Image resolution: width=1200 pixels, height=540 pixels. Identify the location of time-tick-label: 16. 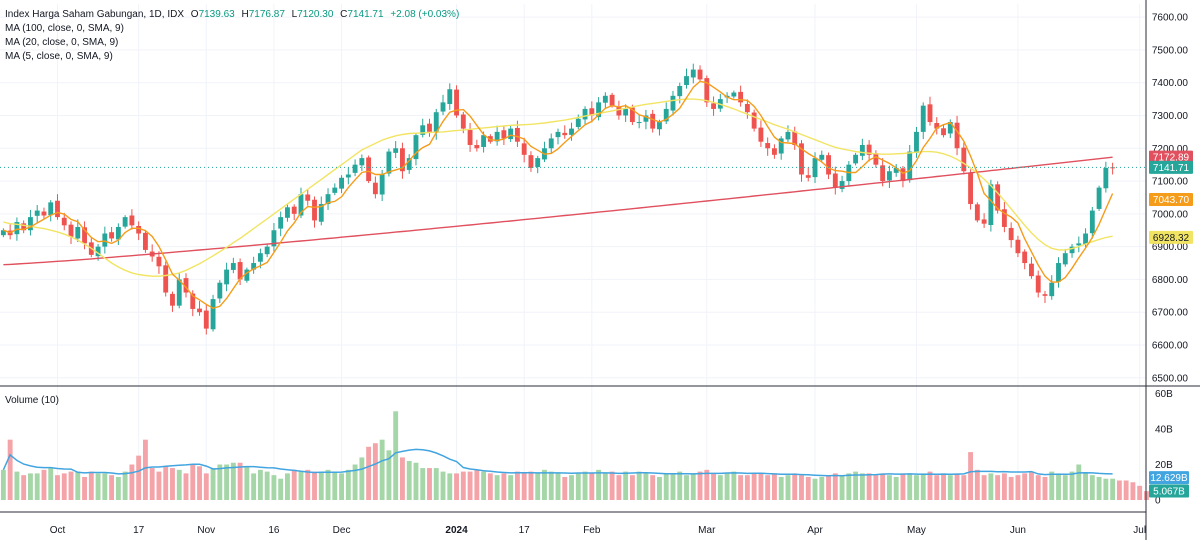
(274, 530).